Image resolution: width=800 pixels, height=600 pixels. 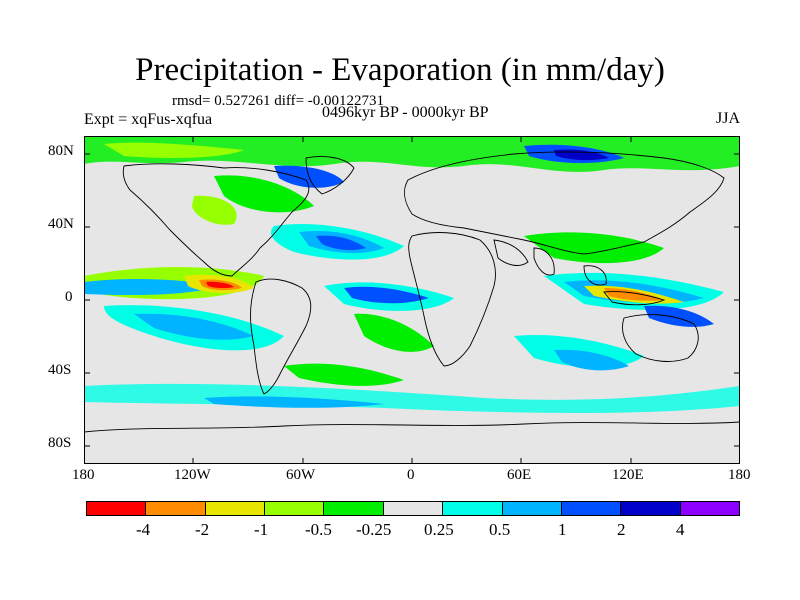 What do you see at coordinates (562, 529) in the screenshot?
I see `colorbar-label: 1` at bounding box center [562, 529].